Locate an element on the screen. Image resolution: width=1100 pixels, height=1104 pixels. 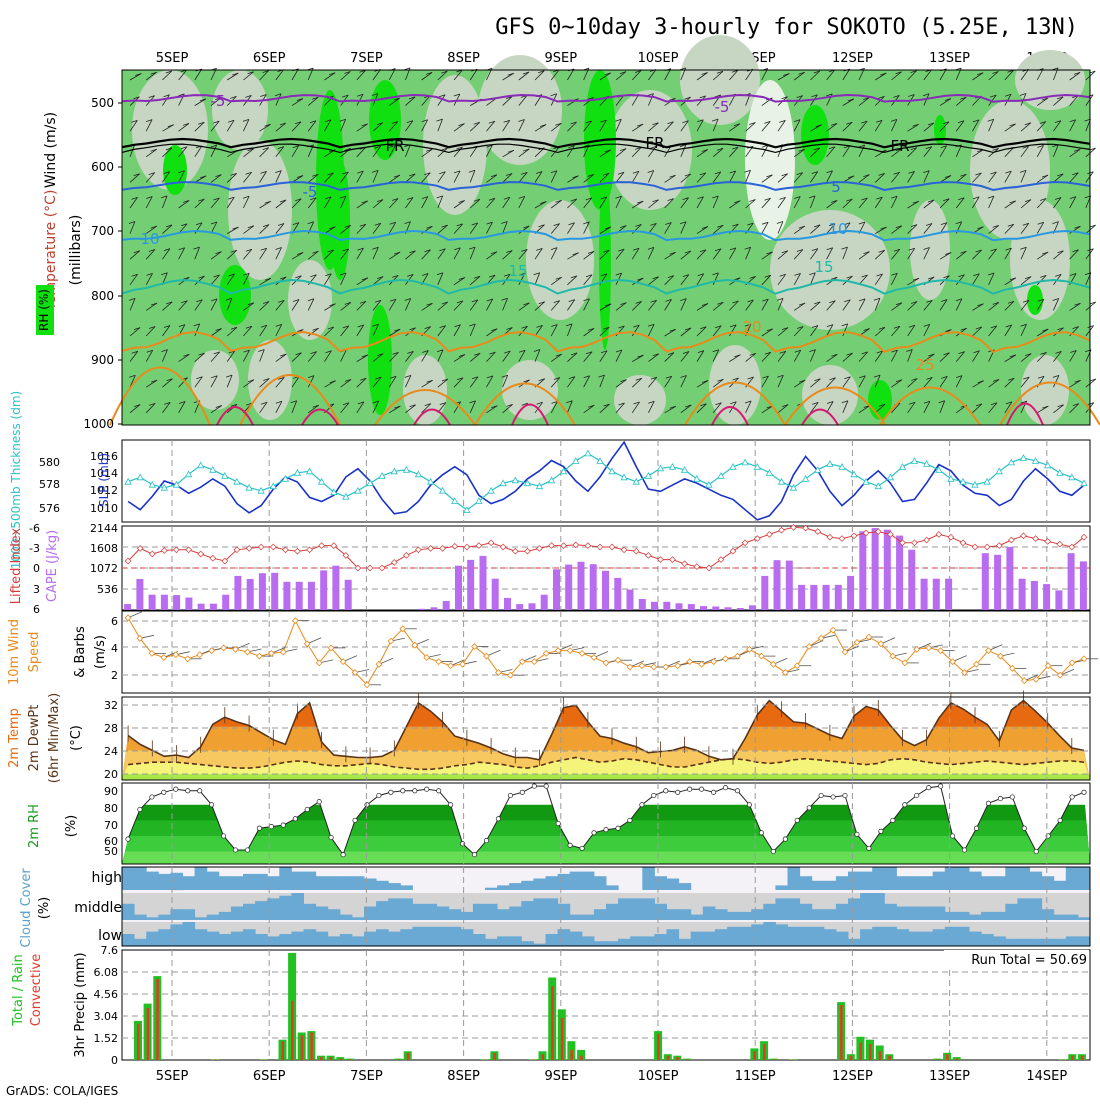
day-label-top: 10SEP is located at coordinates (658, 58).